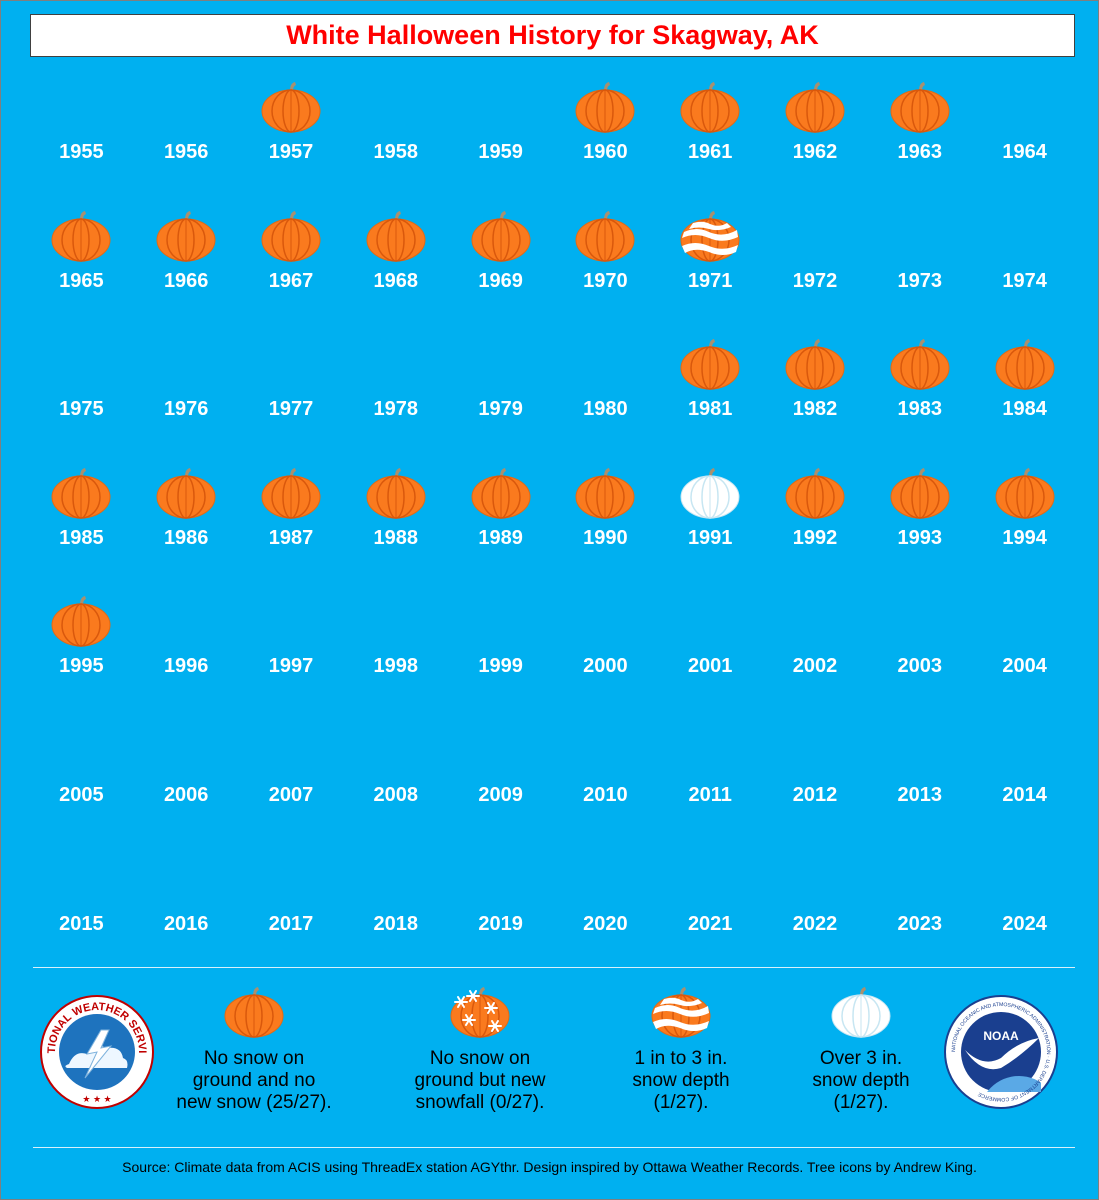 The width and height of the screenshot is (1099, 1200). I want to click on year-label: 2017, so click(291, 923).